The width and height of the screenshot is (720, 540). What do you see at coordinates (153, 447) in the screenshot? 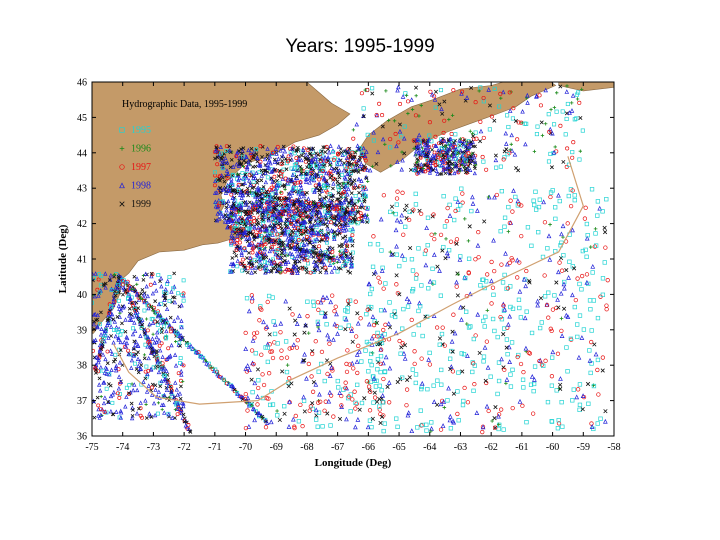
I see `x-tick-label: -73` at bounding box center [153, 447].